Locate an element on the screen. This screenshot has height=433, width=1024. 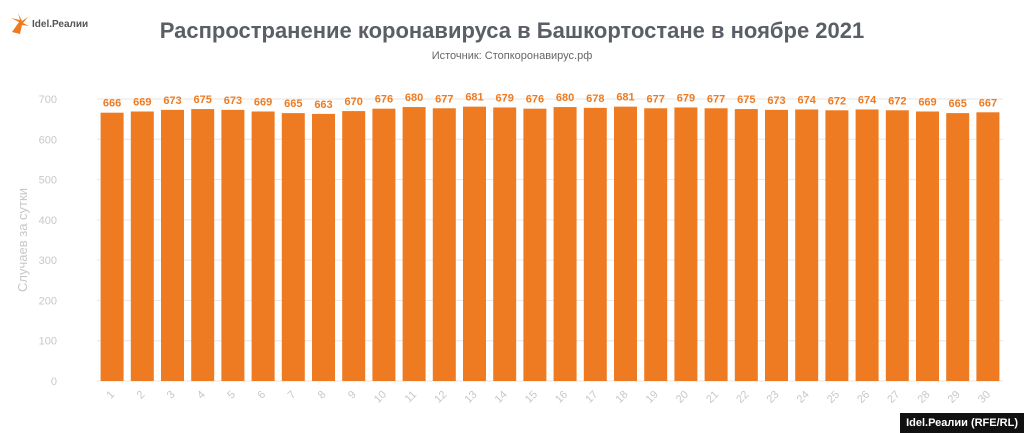
y-tick-label: 700 is located at coordinates (48, 100).